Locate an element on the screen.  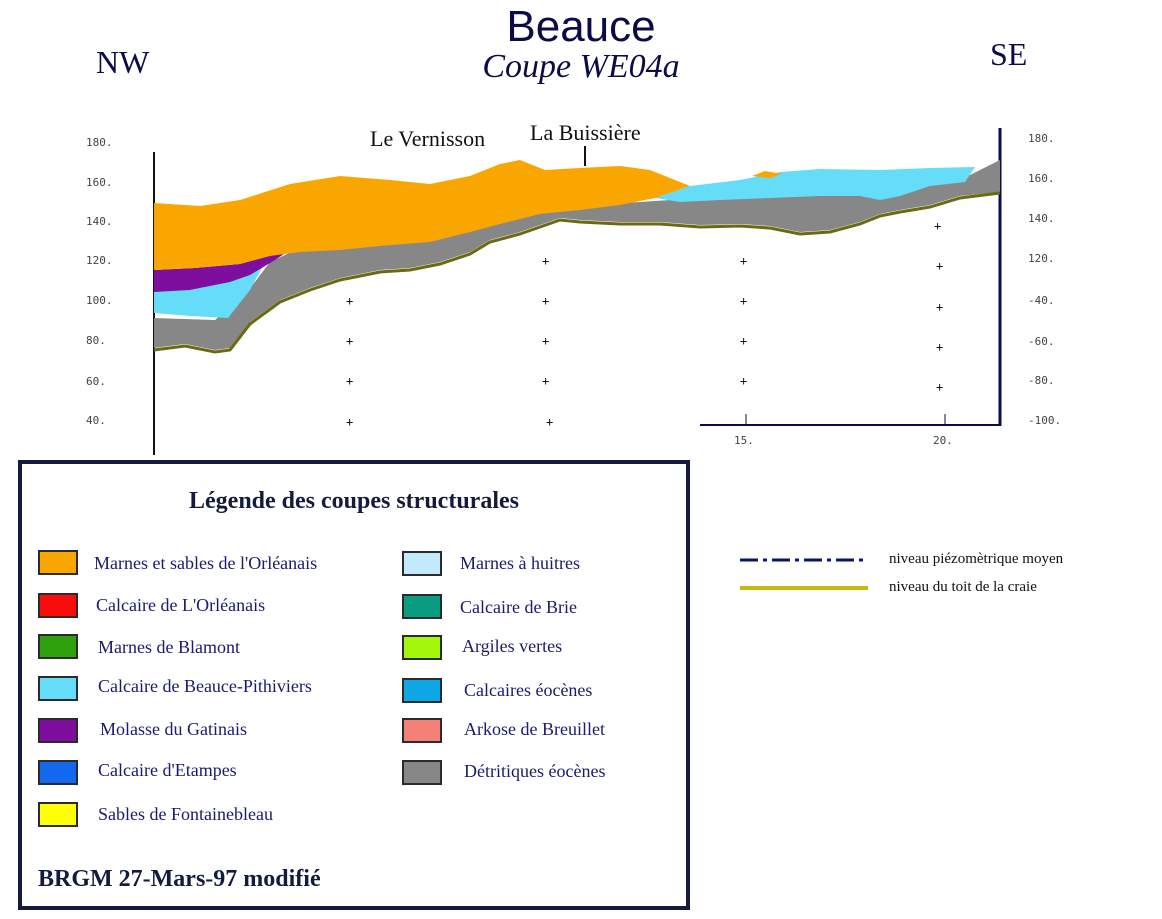
legend-label: Calcaire d'Etampes is located at coordinates (167, 770).